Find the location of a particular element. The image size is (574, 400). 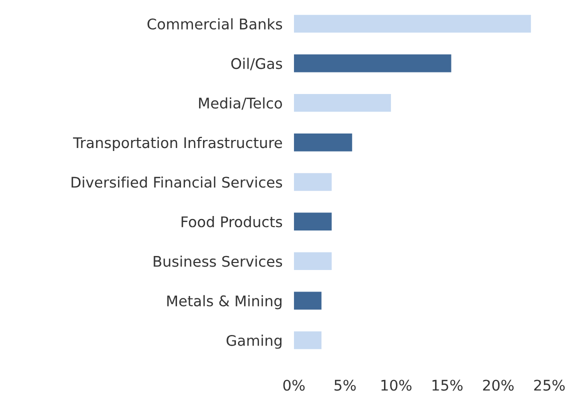

y-tick-label: Diversified Financial Services is located at coordinates (177, 182).